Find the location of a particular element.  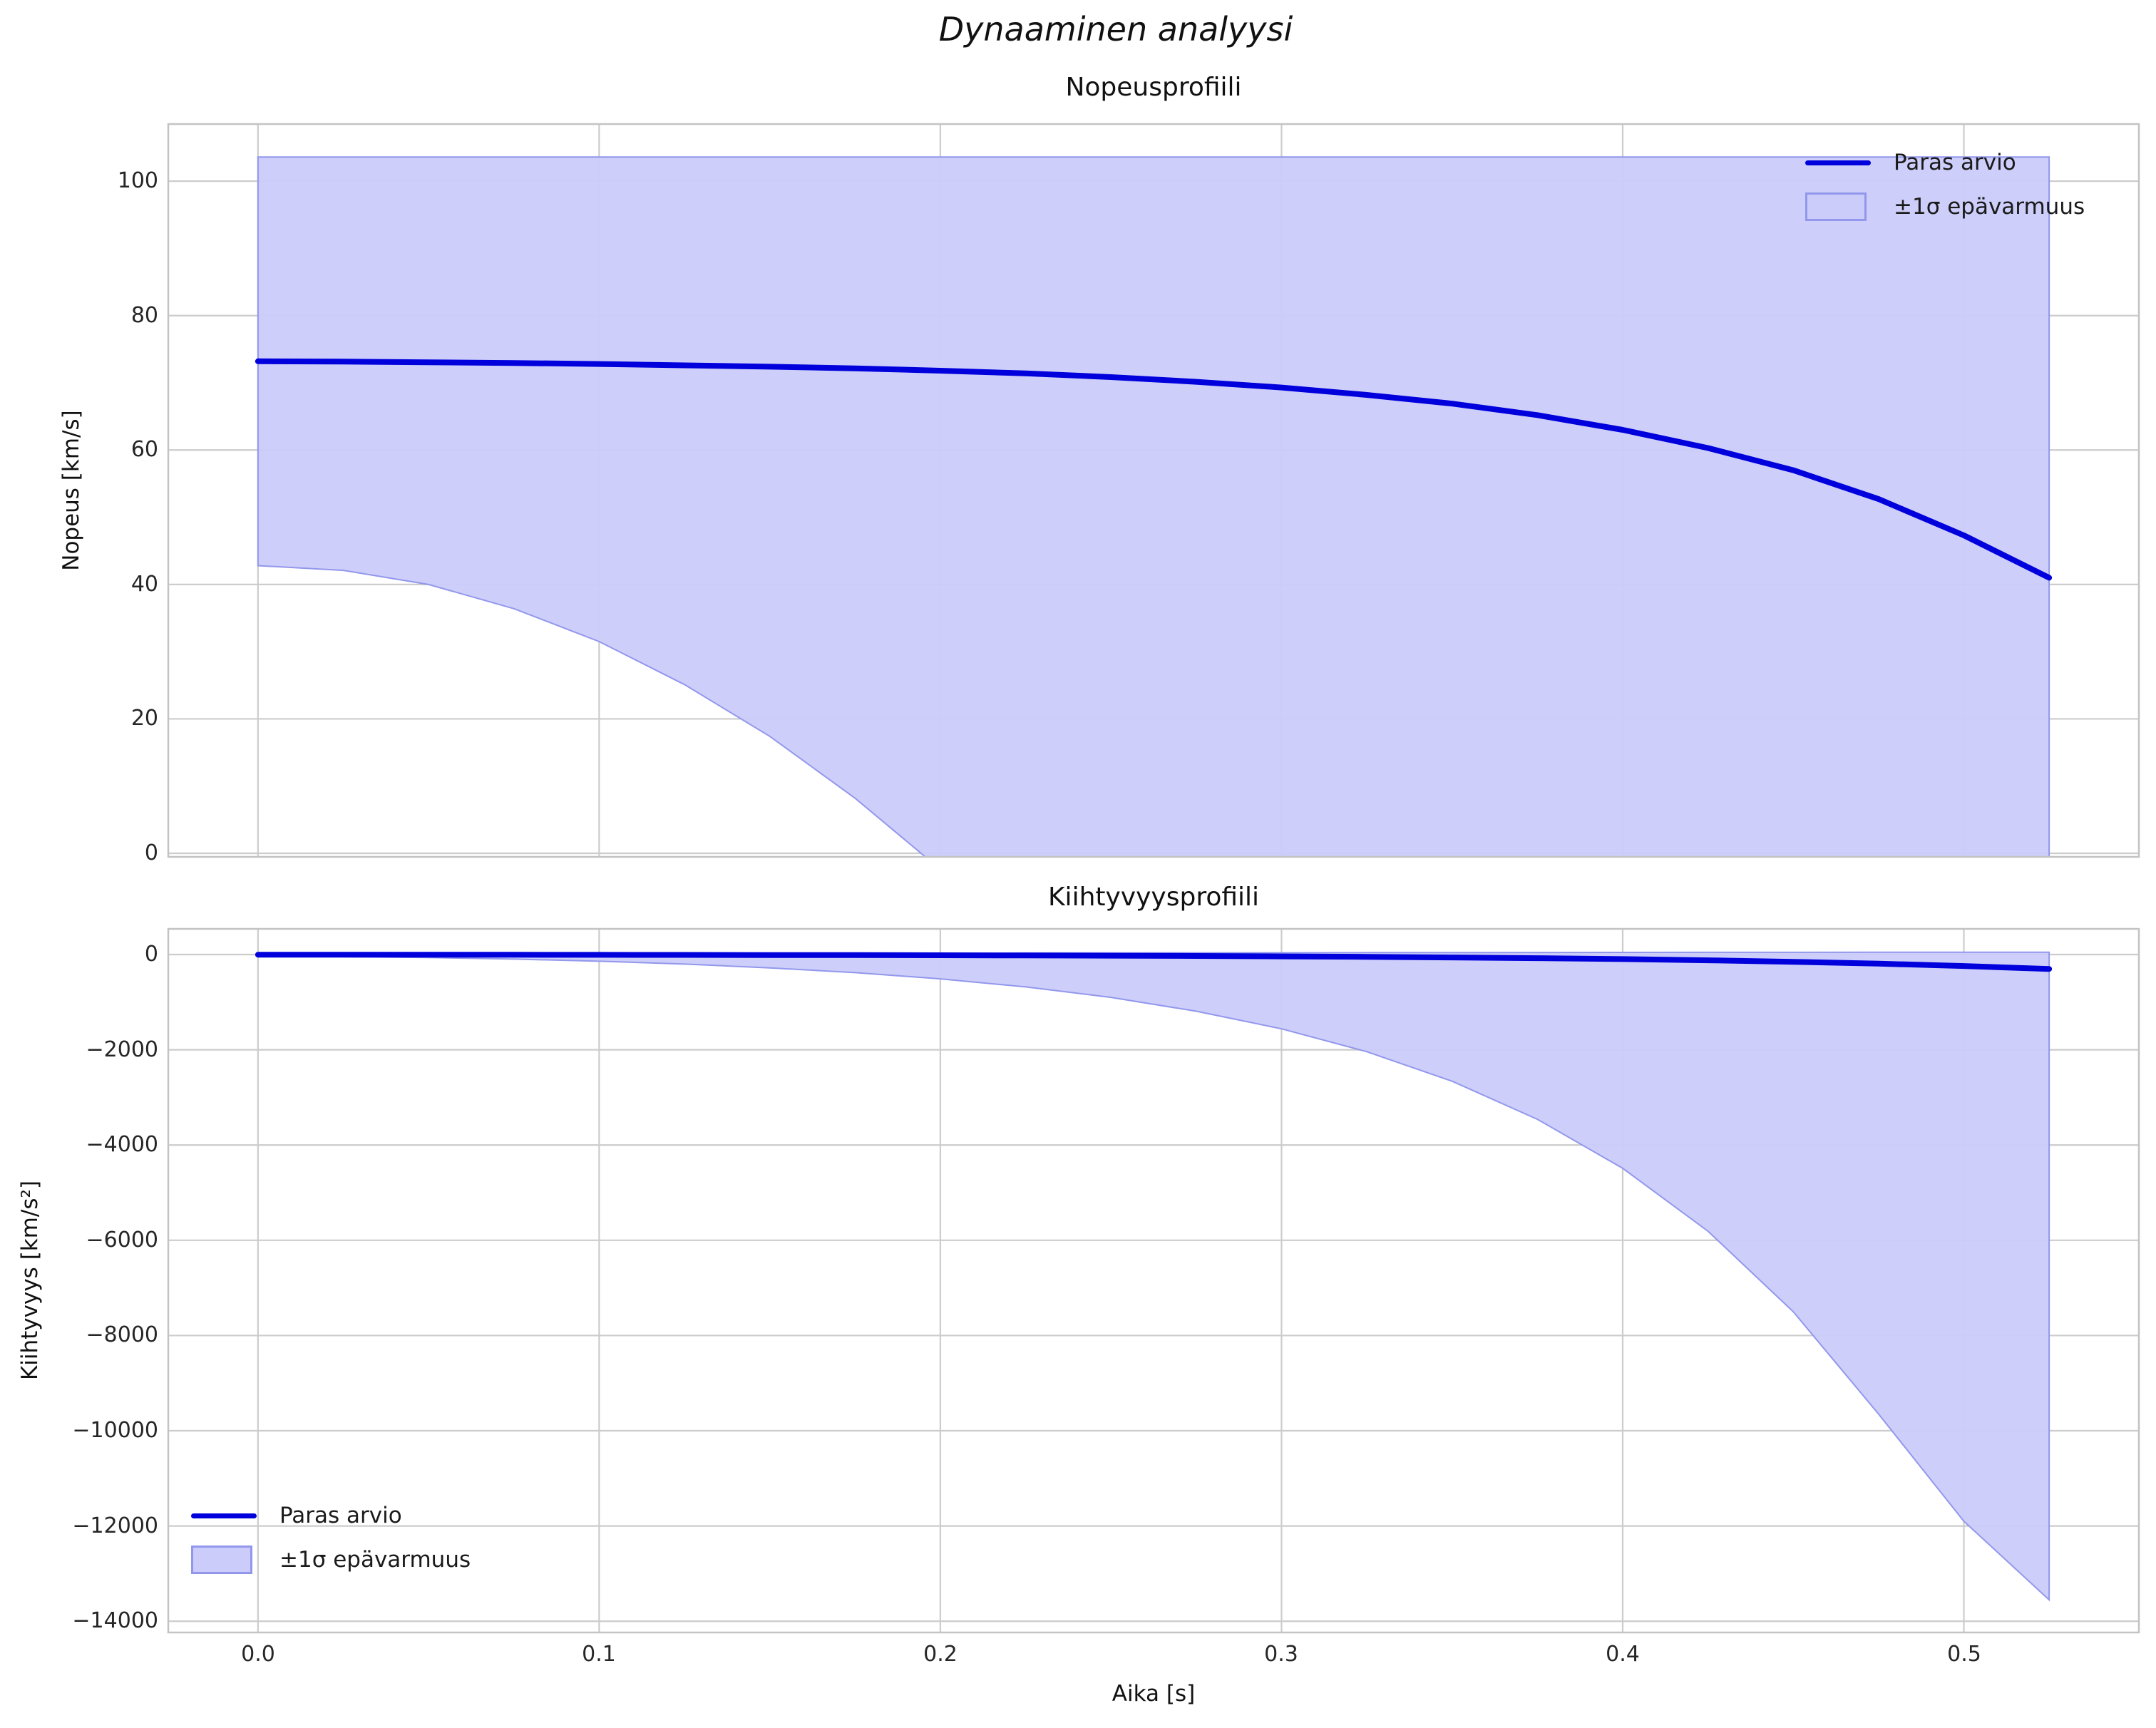

acceleration-y-tick-label: −4000 is located at coordinates (122, 1144).